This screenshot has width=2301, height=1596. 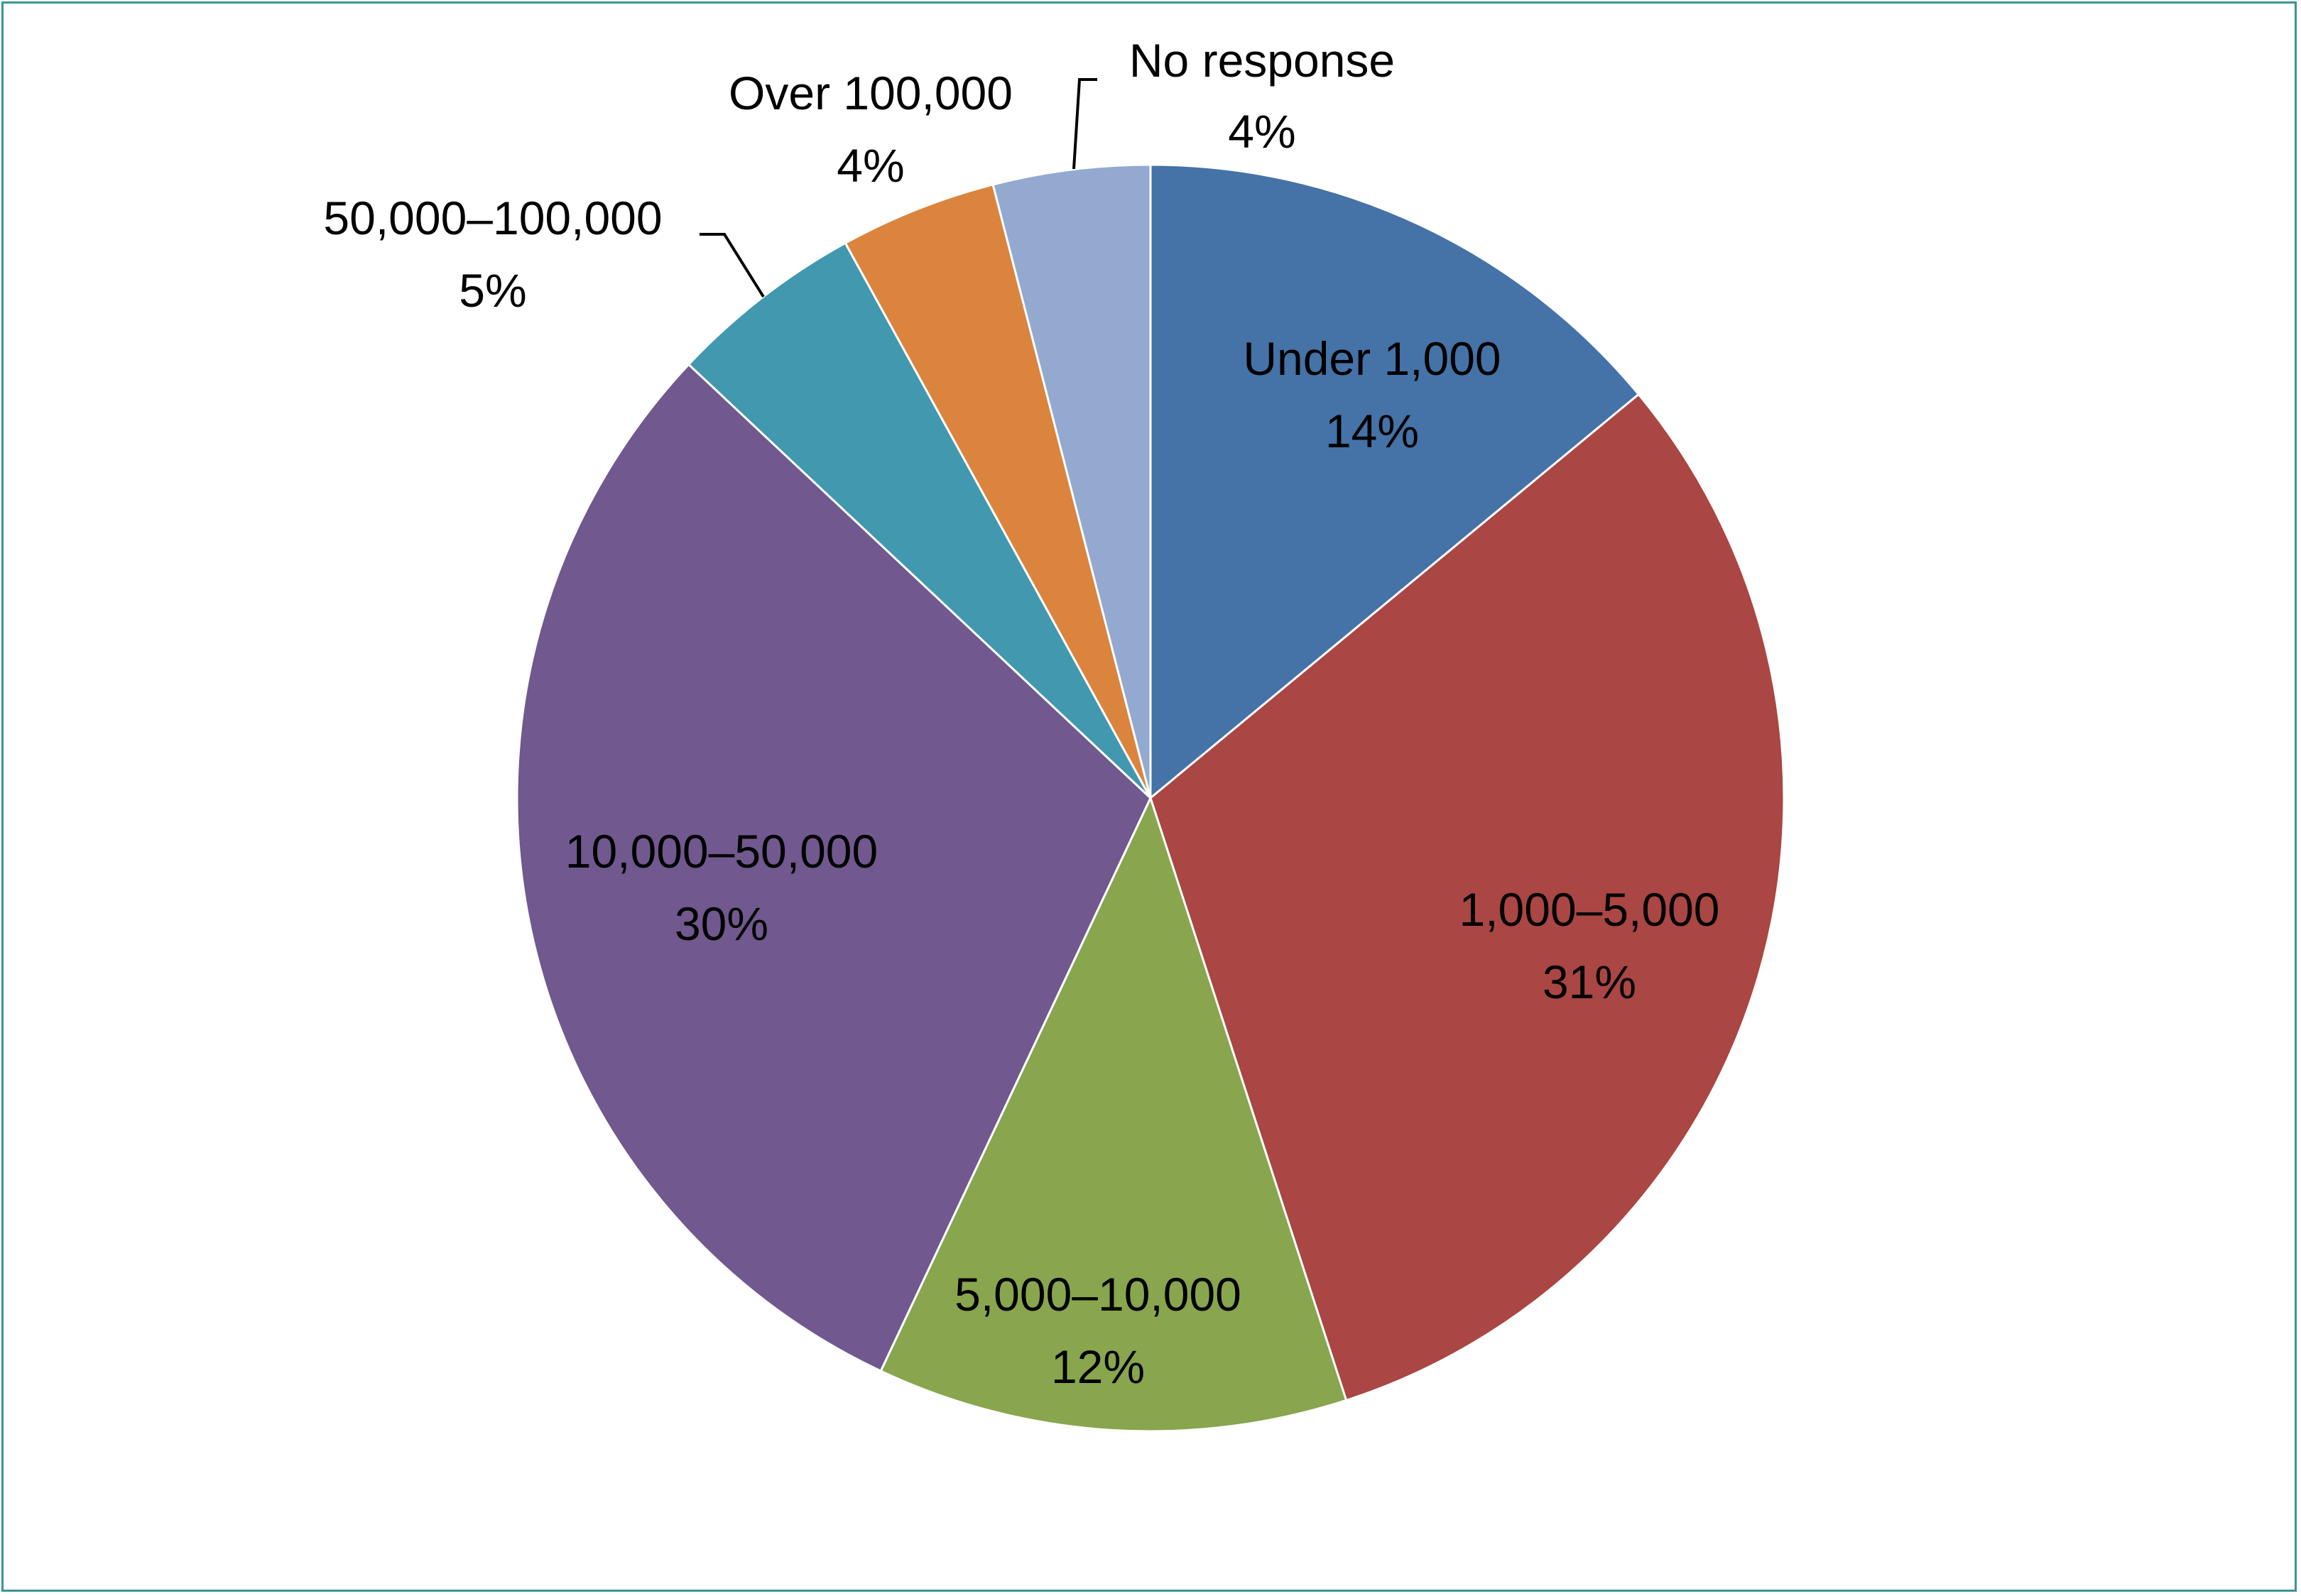 What do you see at coordinates (1261, 131) in the screenshot?
I see `slice-value-no-response: 4%` at bounding box center [1261, 131].